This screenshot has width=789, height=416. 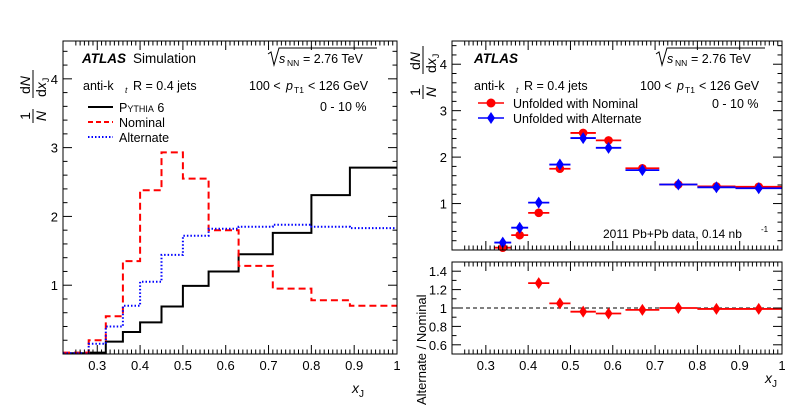 I want to click on right-x-axis-label: xJ, so click(x=770, y=380).